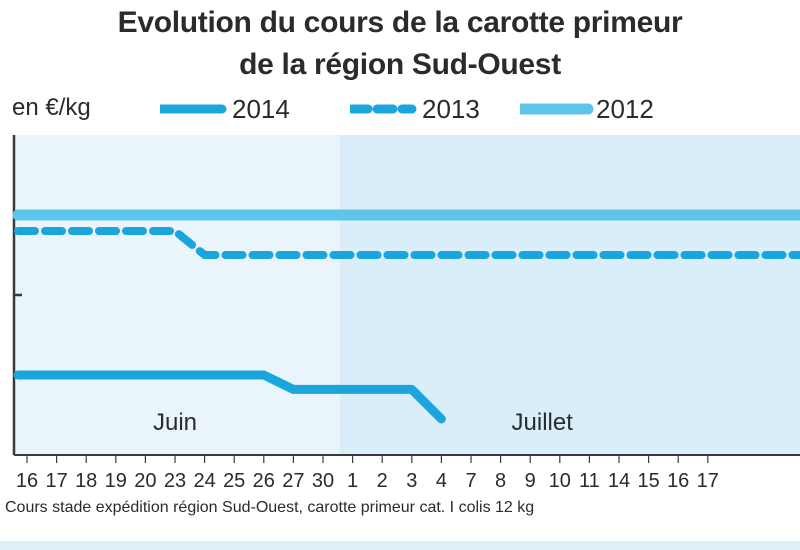  What do you see at coordinates (407, 243) in the screenshot?
I see `series-line-2013` at bounding box center [407, 243].